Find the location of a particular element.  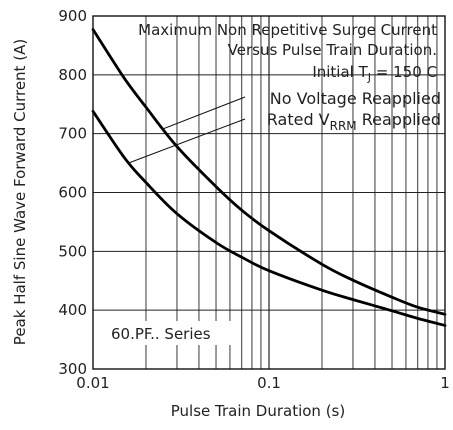

y-axis-label: Peak Half Sine Wave Forward Current (A) is located at coordinates (20, 192).